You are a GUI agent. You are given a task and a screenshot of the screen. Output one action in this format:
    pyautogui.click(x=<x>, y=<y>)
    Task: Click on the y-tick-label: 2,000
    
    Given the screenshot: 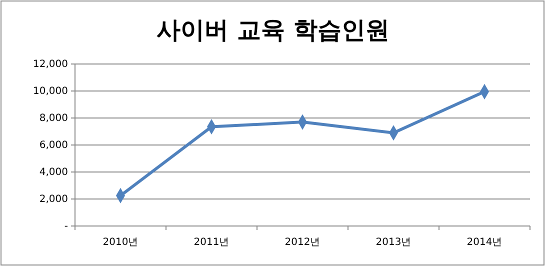 What is the action you would take?
    pyautogui.click(x=53, y=200)
    